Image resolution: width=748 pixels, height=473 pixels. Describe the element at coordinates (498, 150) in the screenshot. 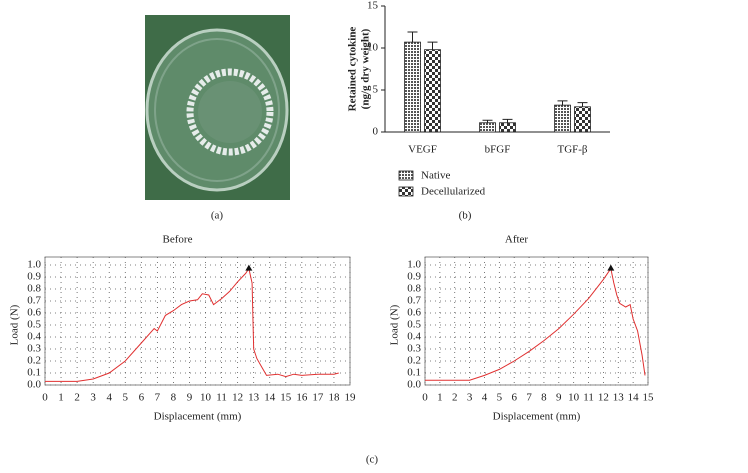

I see `x-tick-label: bFGF` at that location.